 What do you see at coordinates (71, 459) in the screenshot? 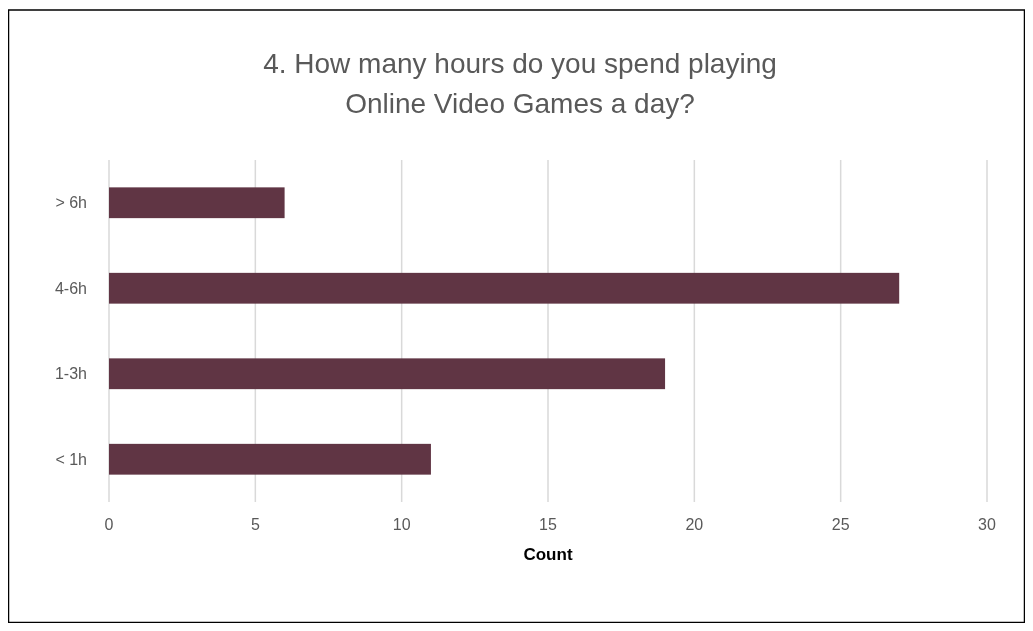
I see `y-tick-label: < 1h` at bounding box center [71, 459].